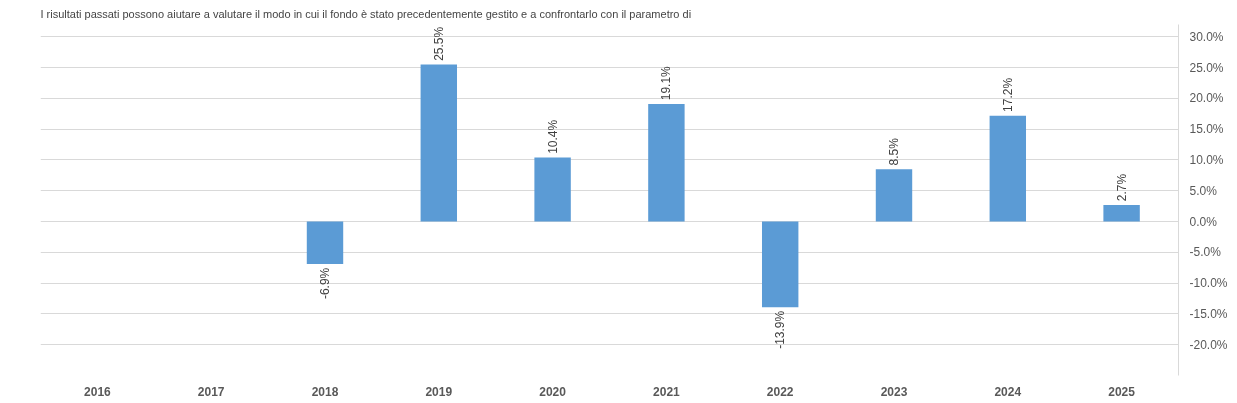 This screenshot has height=403, width=1237. Describe the element at coordinates (1206, 98) in the screenshot. I see `y-tick-label: 20.0%` at that location.